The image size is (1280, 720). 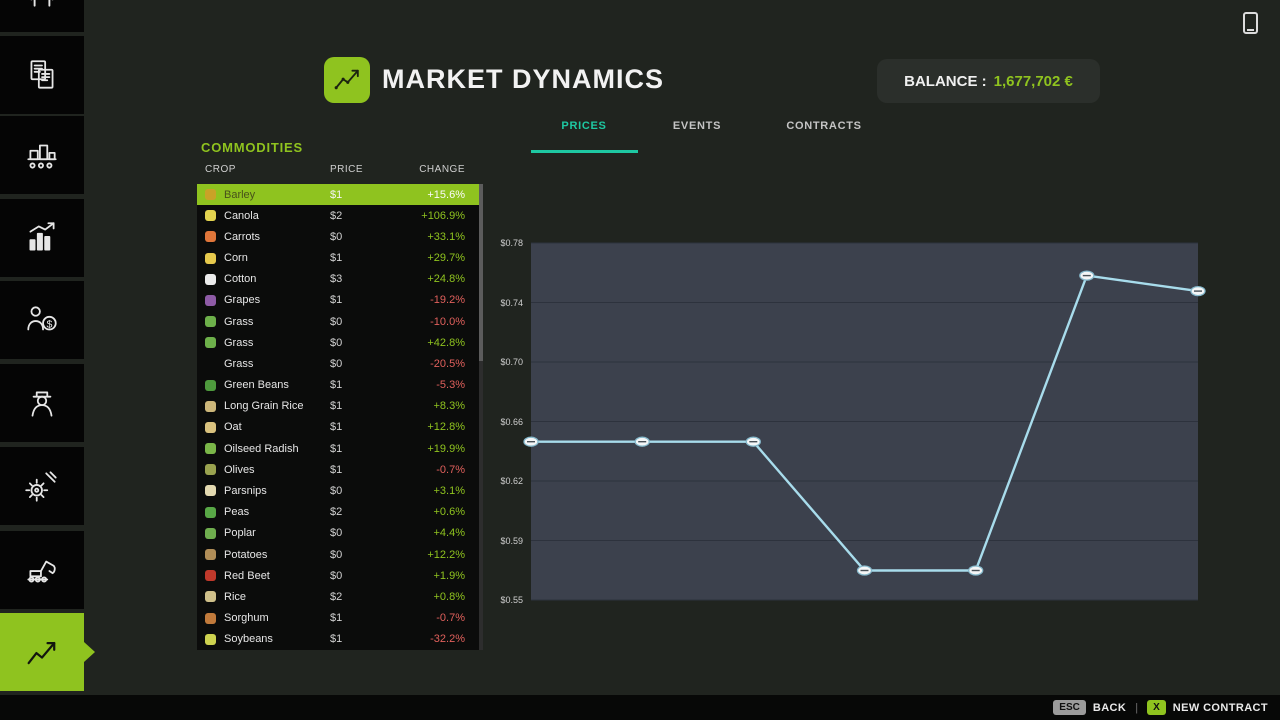 I want to click on sidebar-item-workers, so click(x=42, y=403).